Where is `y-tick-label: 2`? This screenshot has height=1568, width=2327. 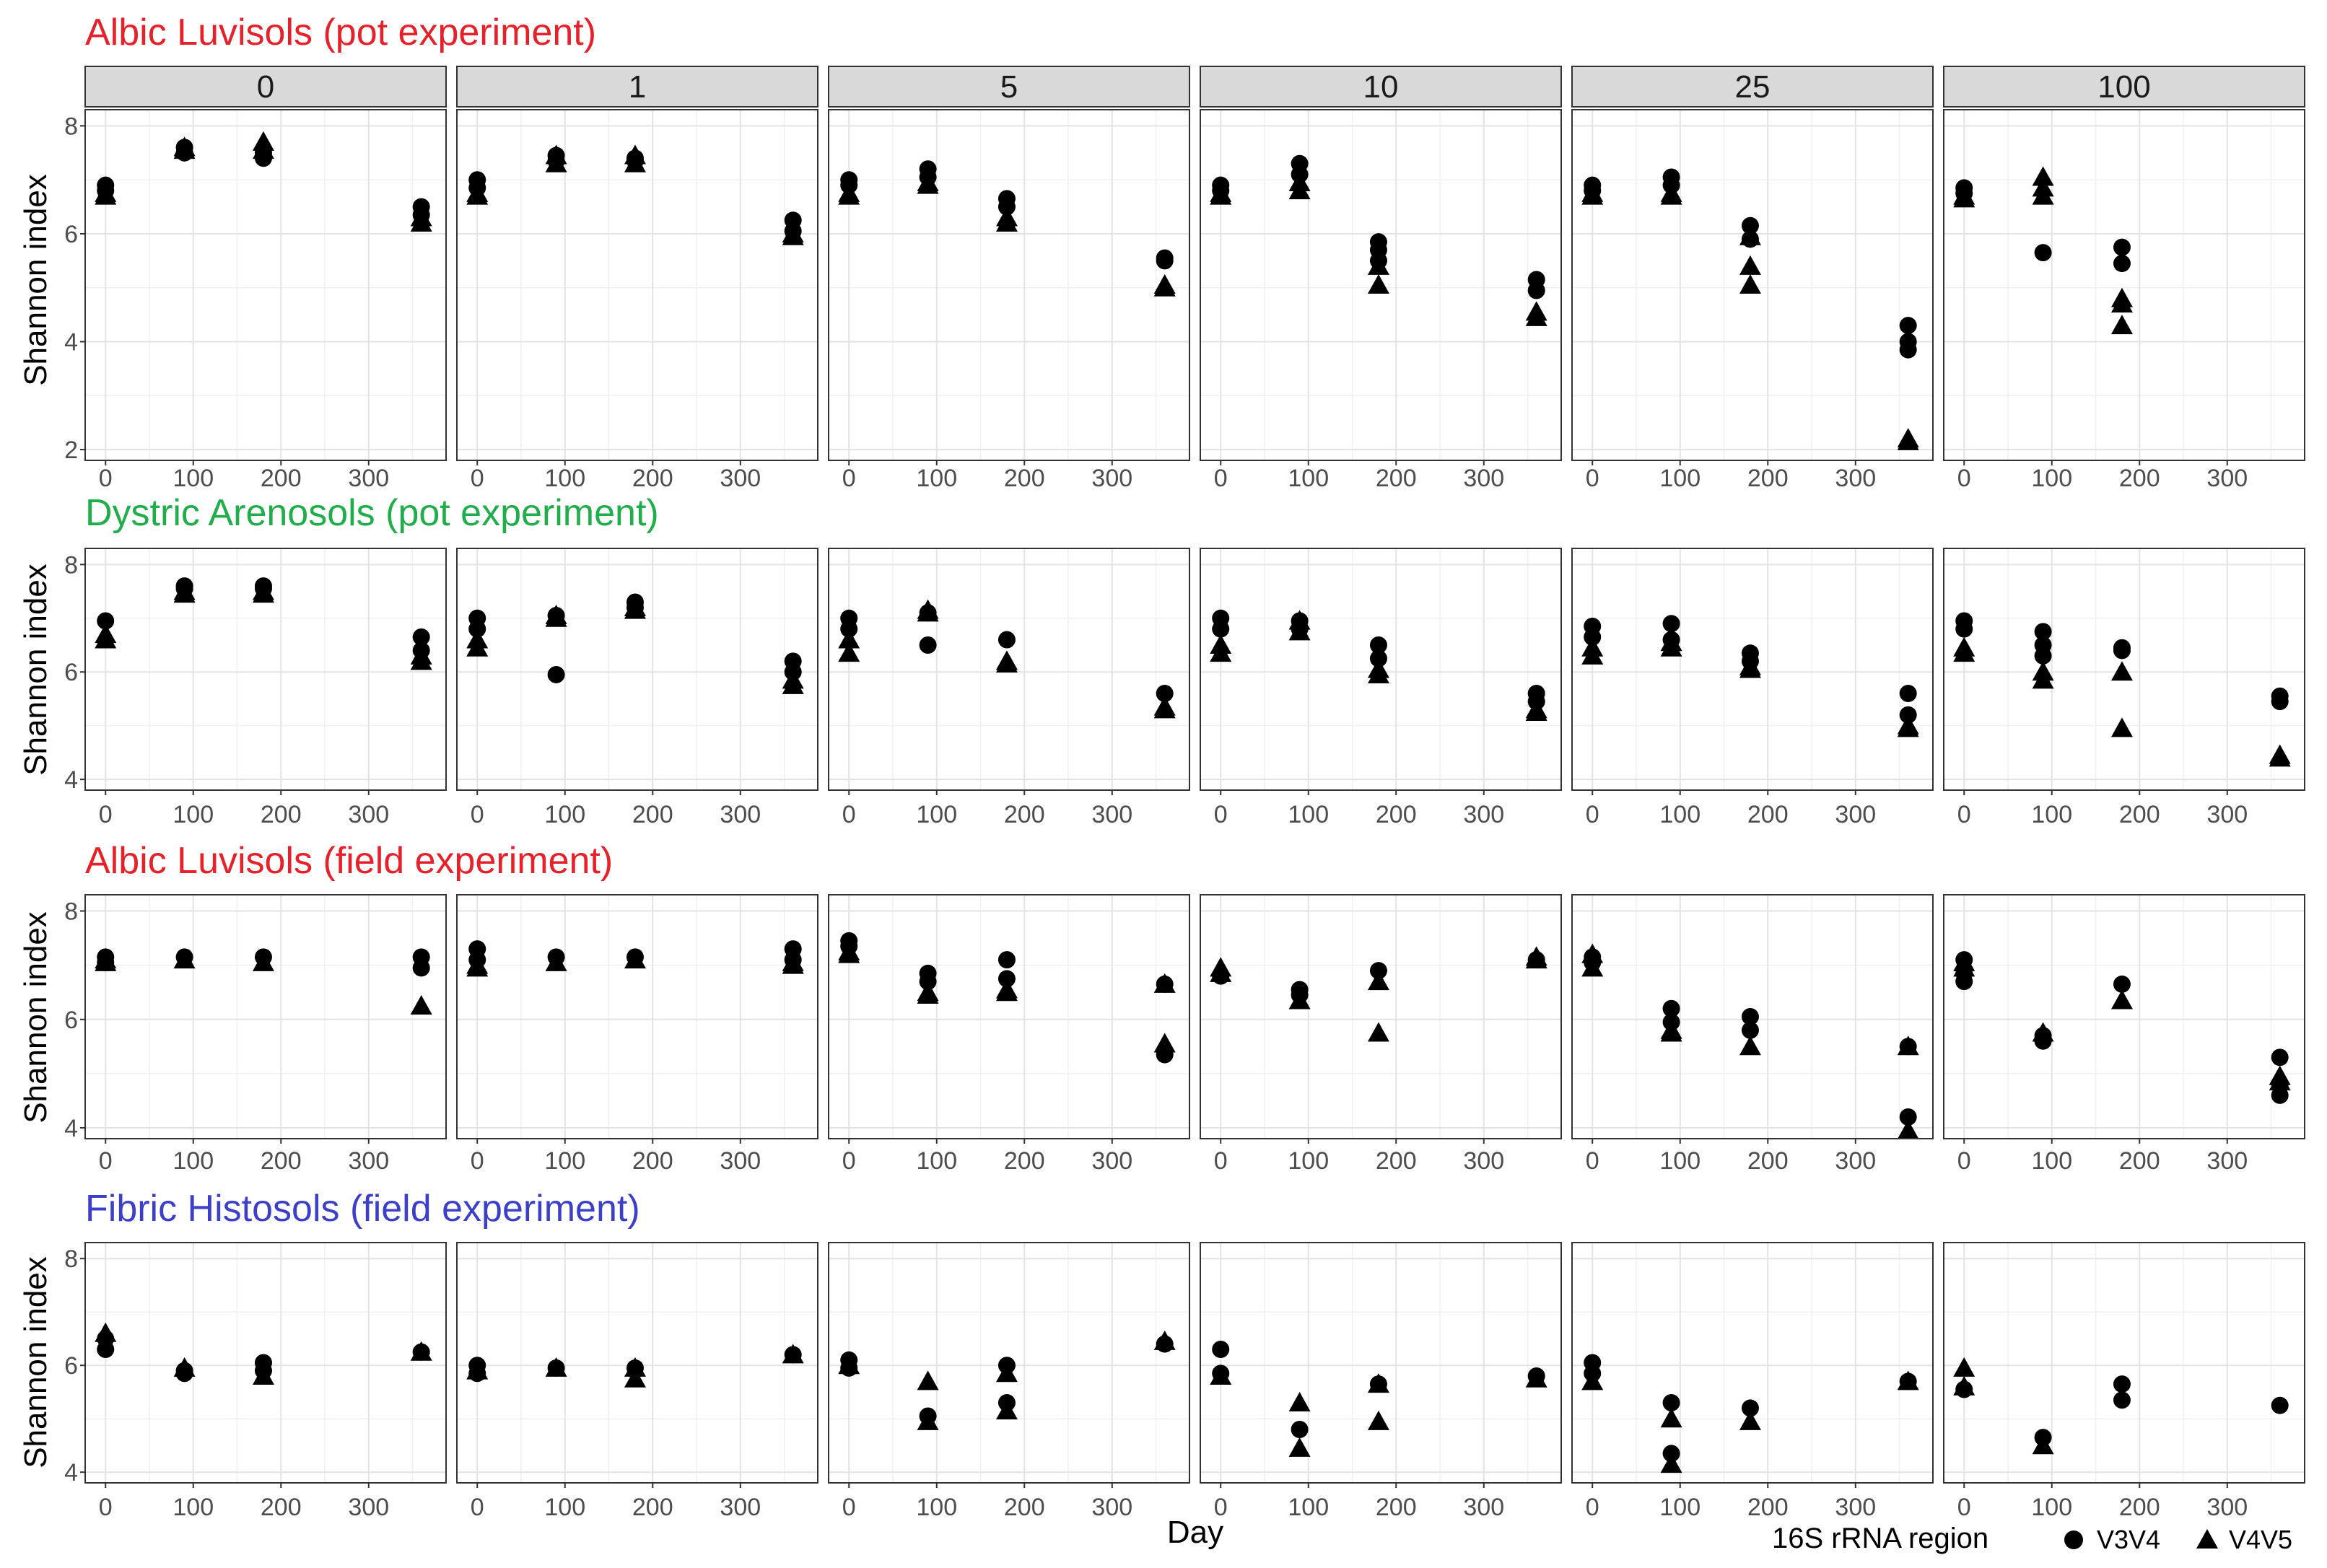 y-tick-label: 2 is located at coordinates (71, 451).